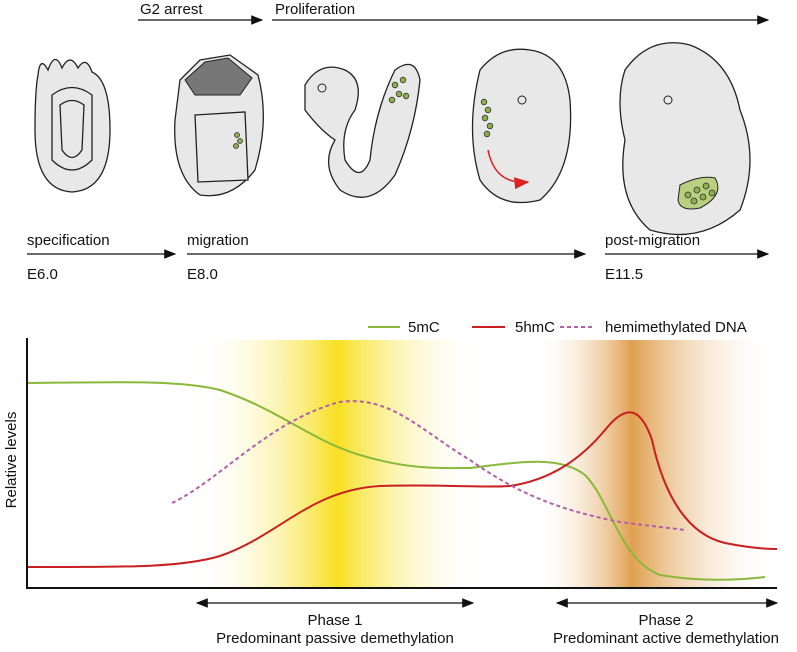 The height and width of the screenshot is (652, 797). Describe the element at coordinates (652, 240) in the screenshot. I see `stage-label: post-migration` at that location.